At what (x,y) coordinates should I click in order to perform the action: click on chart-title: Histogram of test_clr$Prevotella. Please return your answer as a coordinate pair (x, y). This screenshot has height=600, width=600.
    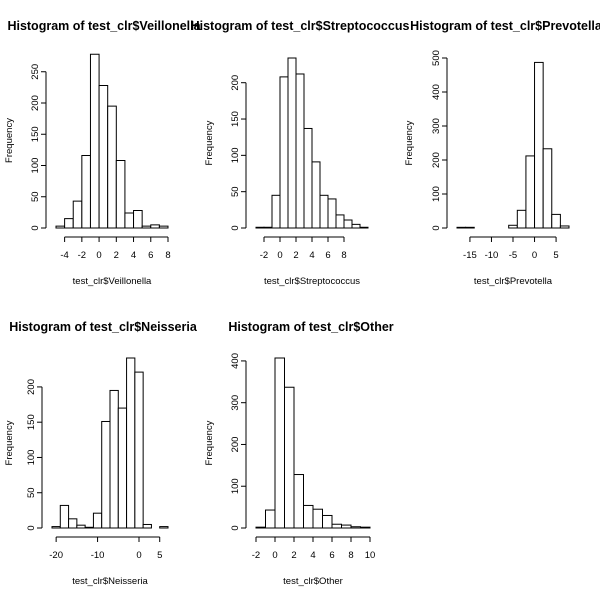
    Looking at the image, I should click on (505, 26).